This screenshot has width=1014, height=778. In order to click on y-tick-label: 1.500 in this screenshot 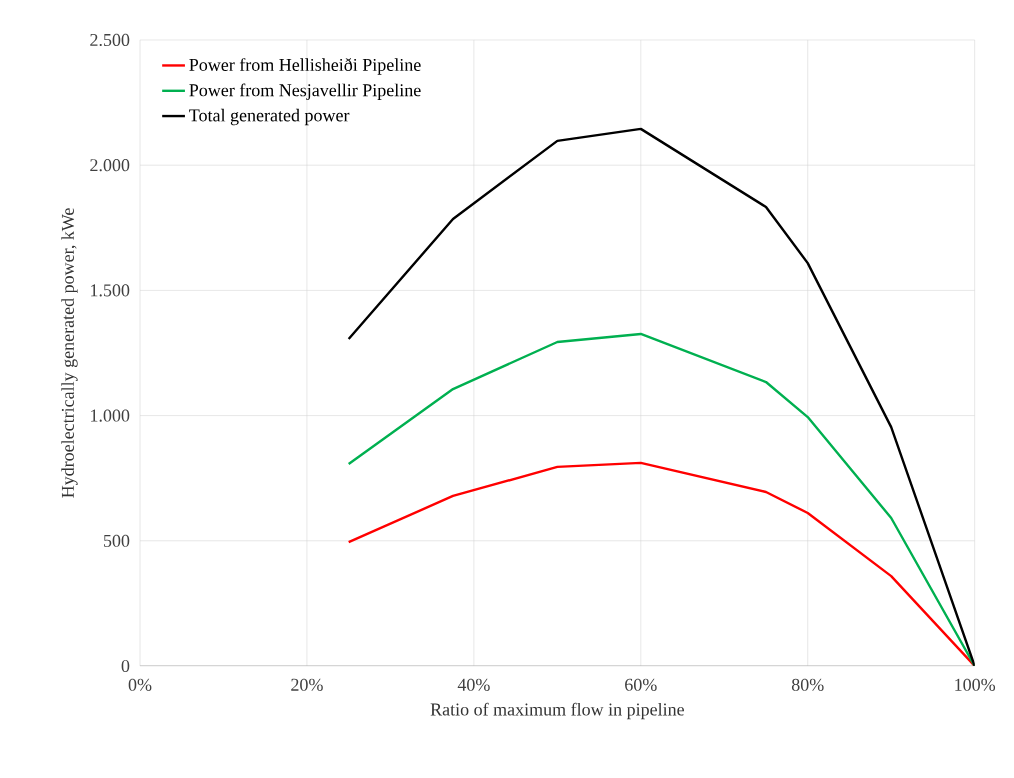, I will do `click(110, 290)`.